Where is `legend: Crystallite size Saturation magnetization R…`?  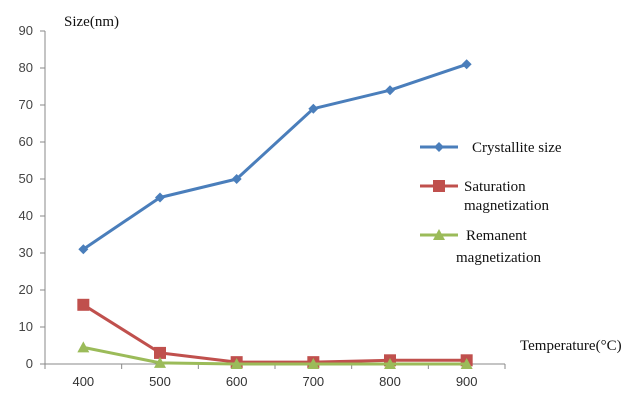
legend: Crystallite size Saturation magnetization R… is located at coordinates (491, 203).